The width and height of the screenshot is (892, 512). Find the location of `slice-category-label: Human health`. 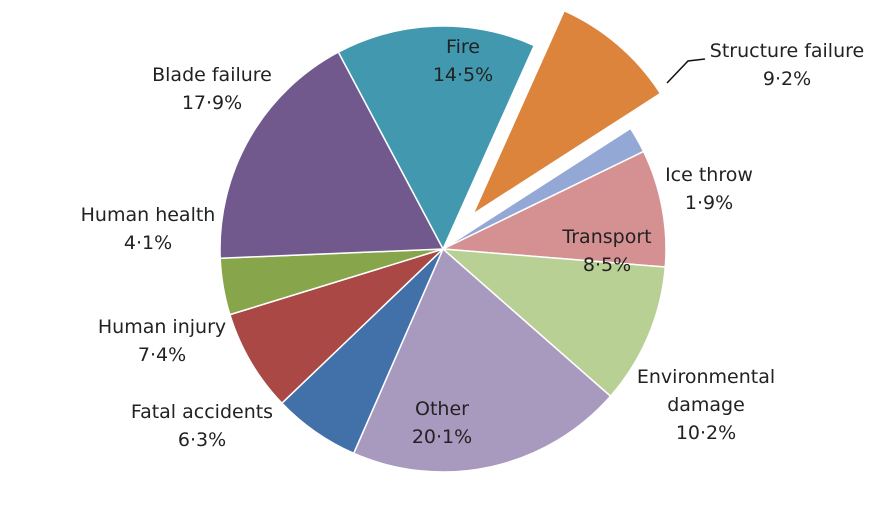

slice-category-label: Human health is located at coordinates (148, 215).